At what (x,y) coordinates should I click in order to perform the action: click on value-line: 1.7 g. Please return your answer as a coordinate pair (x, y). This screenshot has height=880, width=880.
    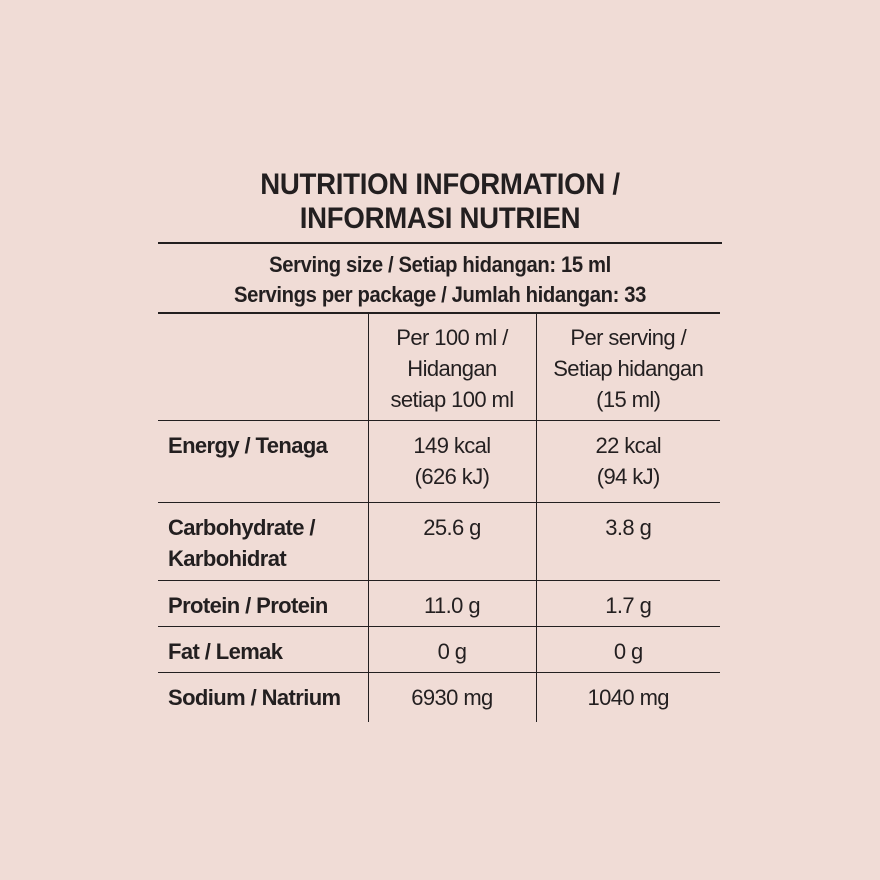
    Looking at the image, I should click on (628, 605).